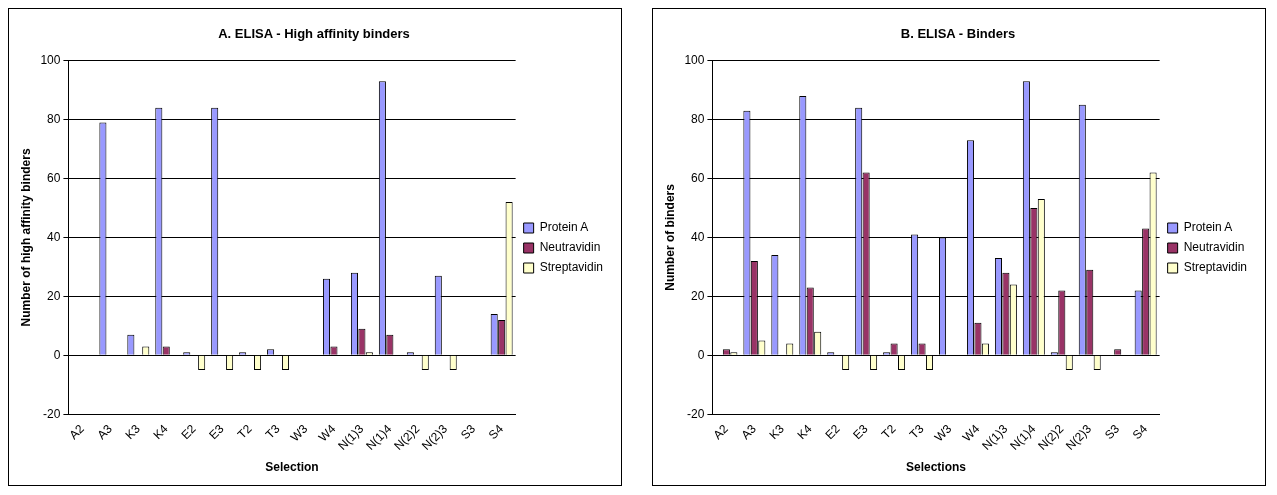 Image resolution: width=1277 pixels, height=495 pixels. Describe the element at coordinates (292, 467) in the screenshot. I see `x-axis-title: Selection` at that location.